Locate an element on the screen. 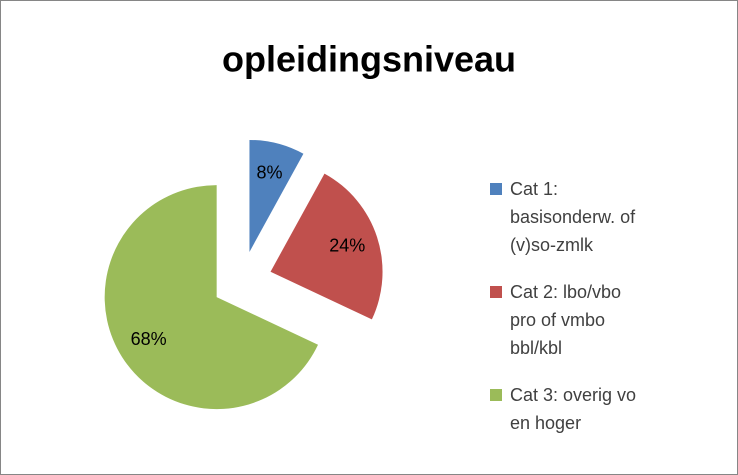  legend-label: Cat 2: lbo/vbo pro of vmbo bbl/kbl is located at coordinates (566, 320).